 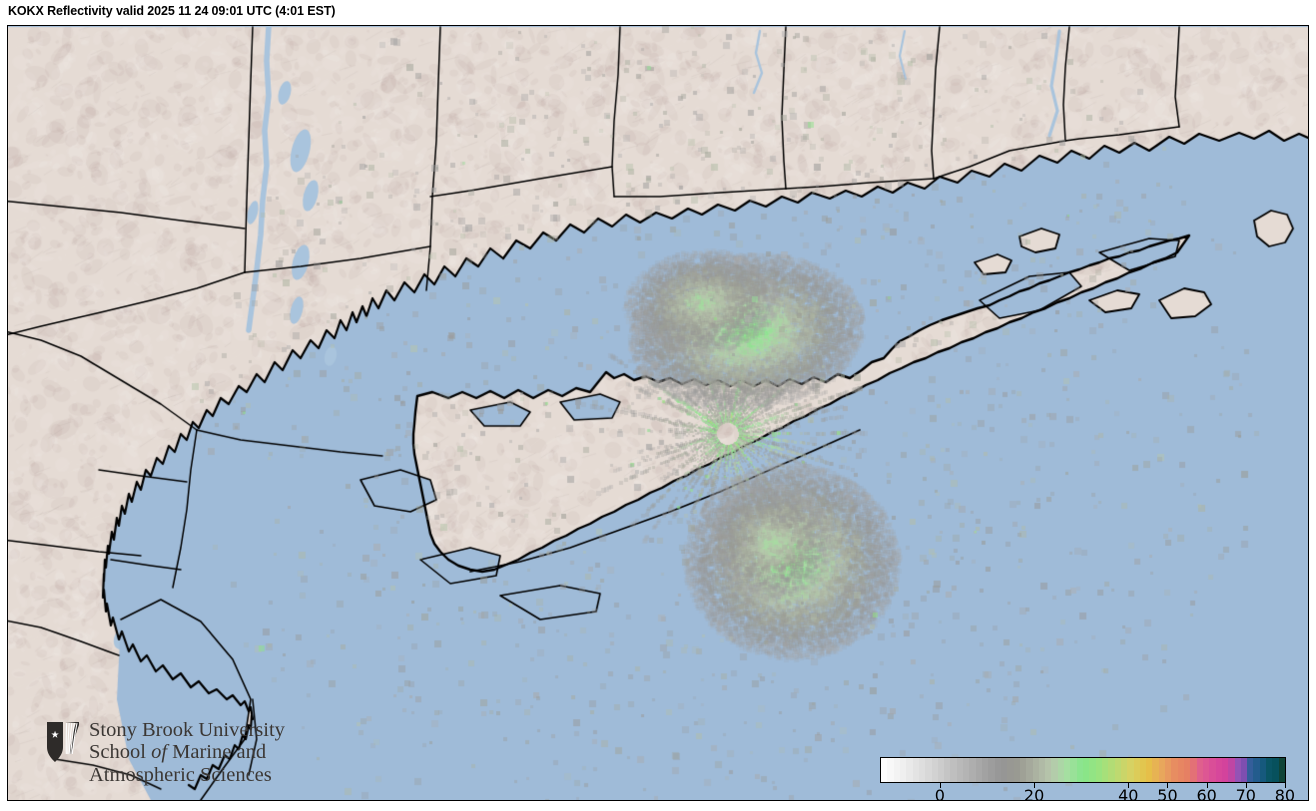 What do you see at coordinates (1245, 793) in the screenshot?
I see `colorbar-tick-label: 70` at bounding box center [1245, 793].